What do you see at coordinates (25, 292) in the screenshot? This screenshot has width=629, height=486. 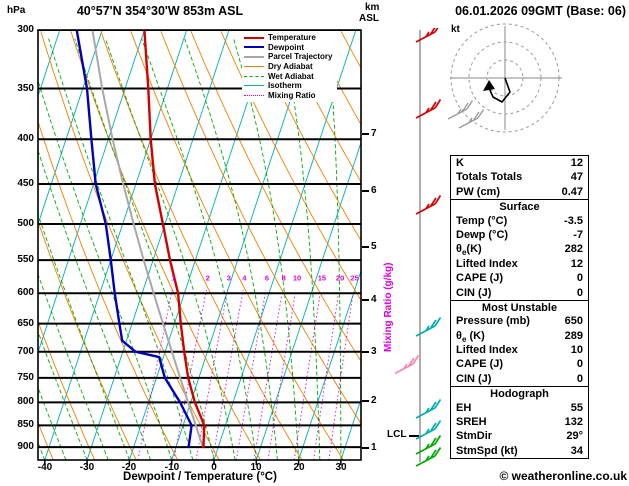 I see `pressure-tick-label: 600` at bounding box center [25, 292].